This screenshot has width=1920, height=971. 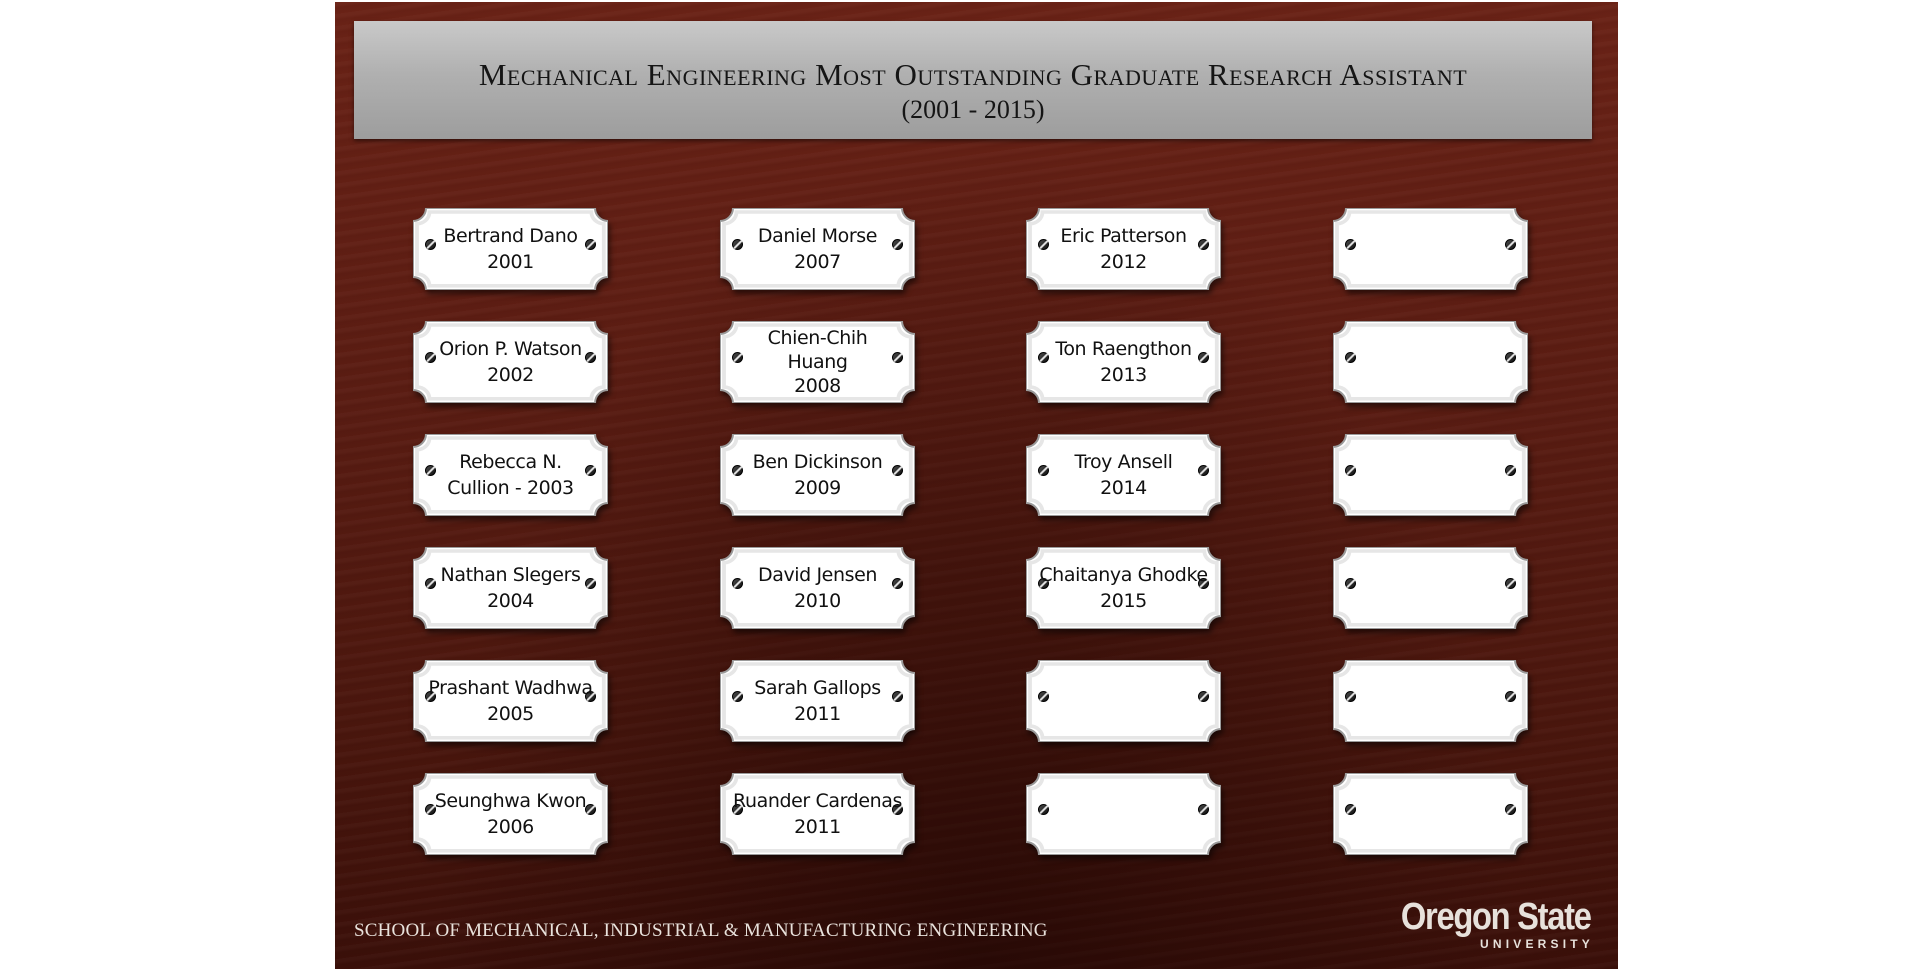 I want to click on plaque-text: Ruander Cardenas 2011, so click(x=817, y=814).